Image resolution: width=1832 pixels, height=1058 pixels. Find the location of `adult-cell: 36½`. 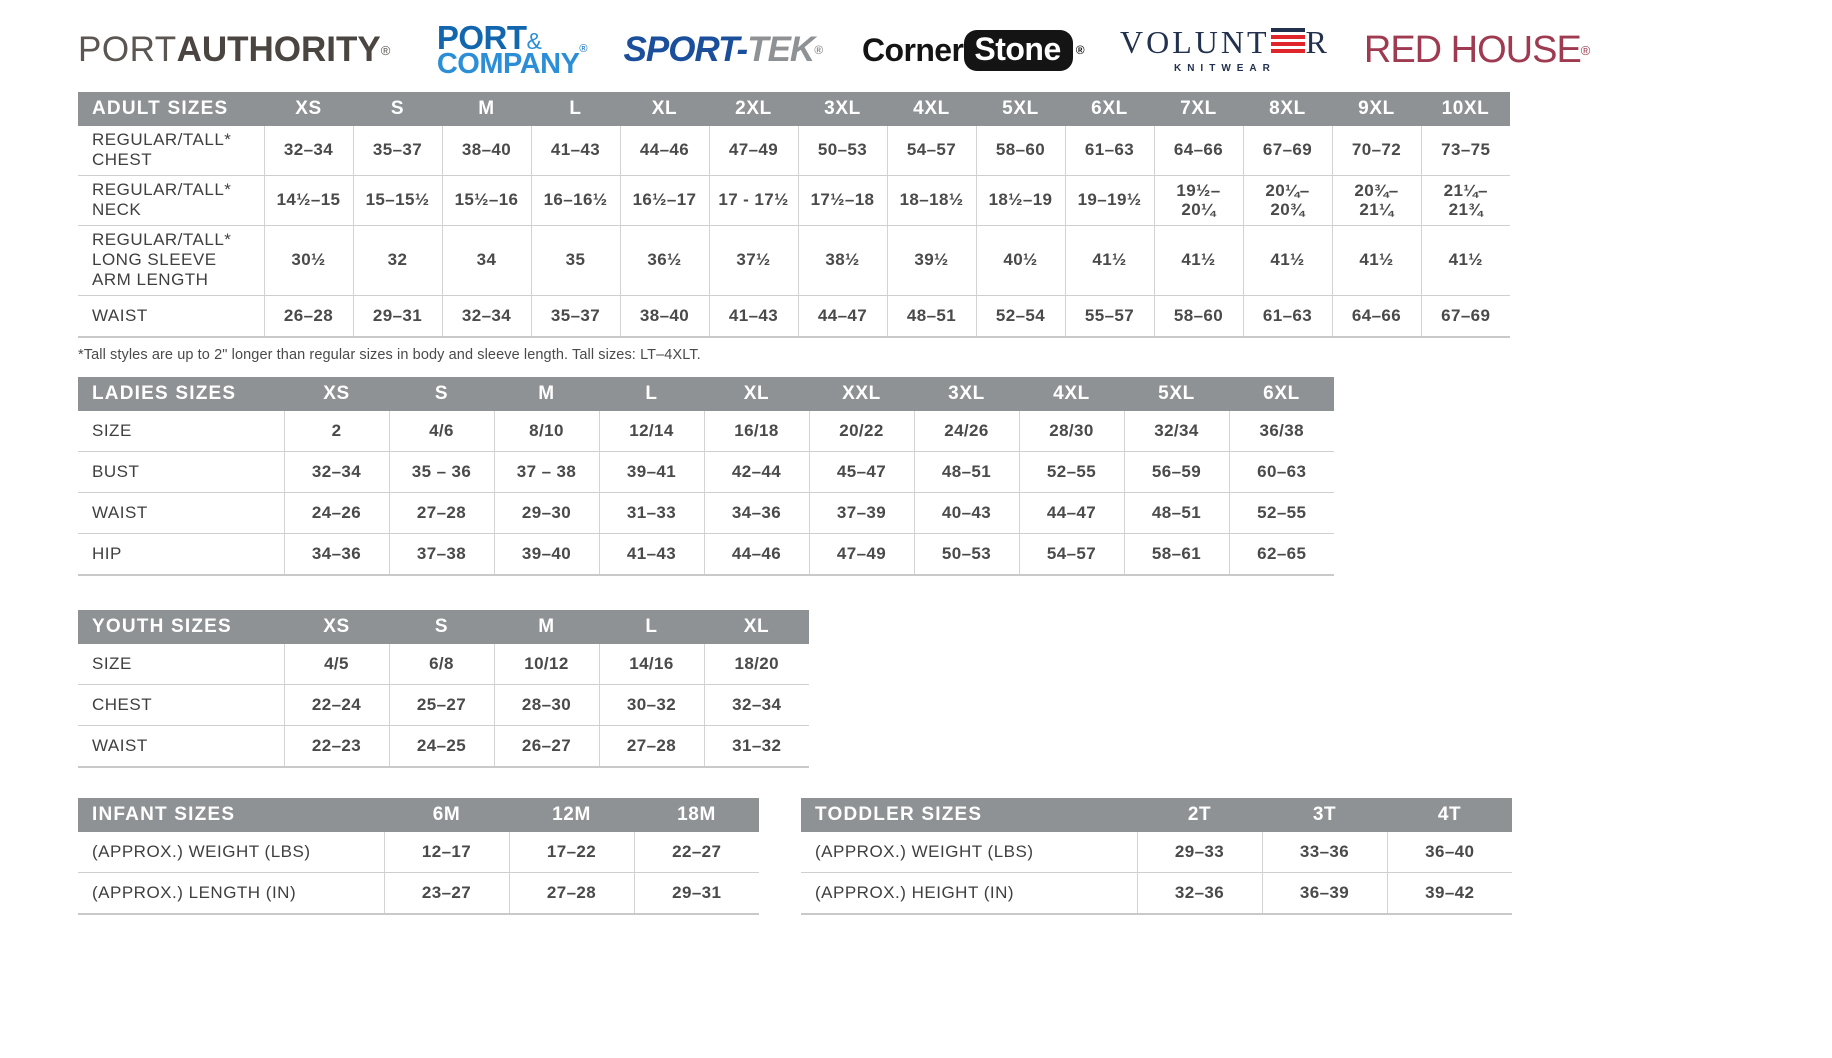

adult-cell: 36½ is located at coordinates (665, 260).